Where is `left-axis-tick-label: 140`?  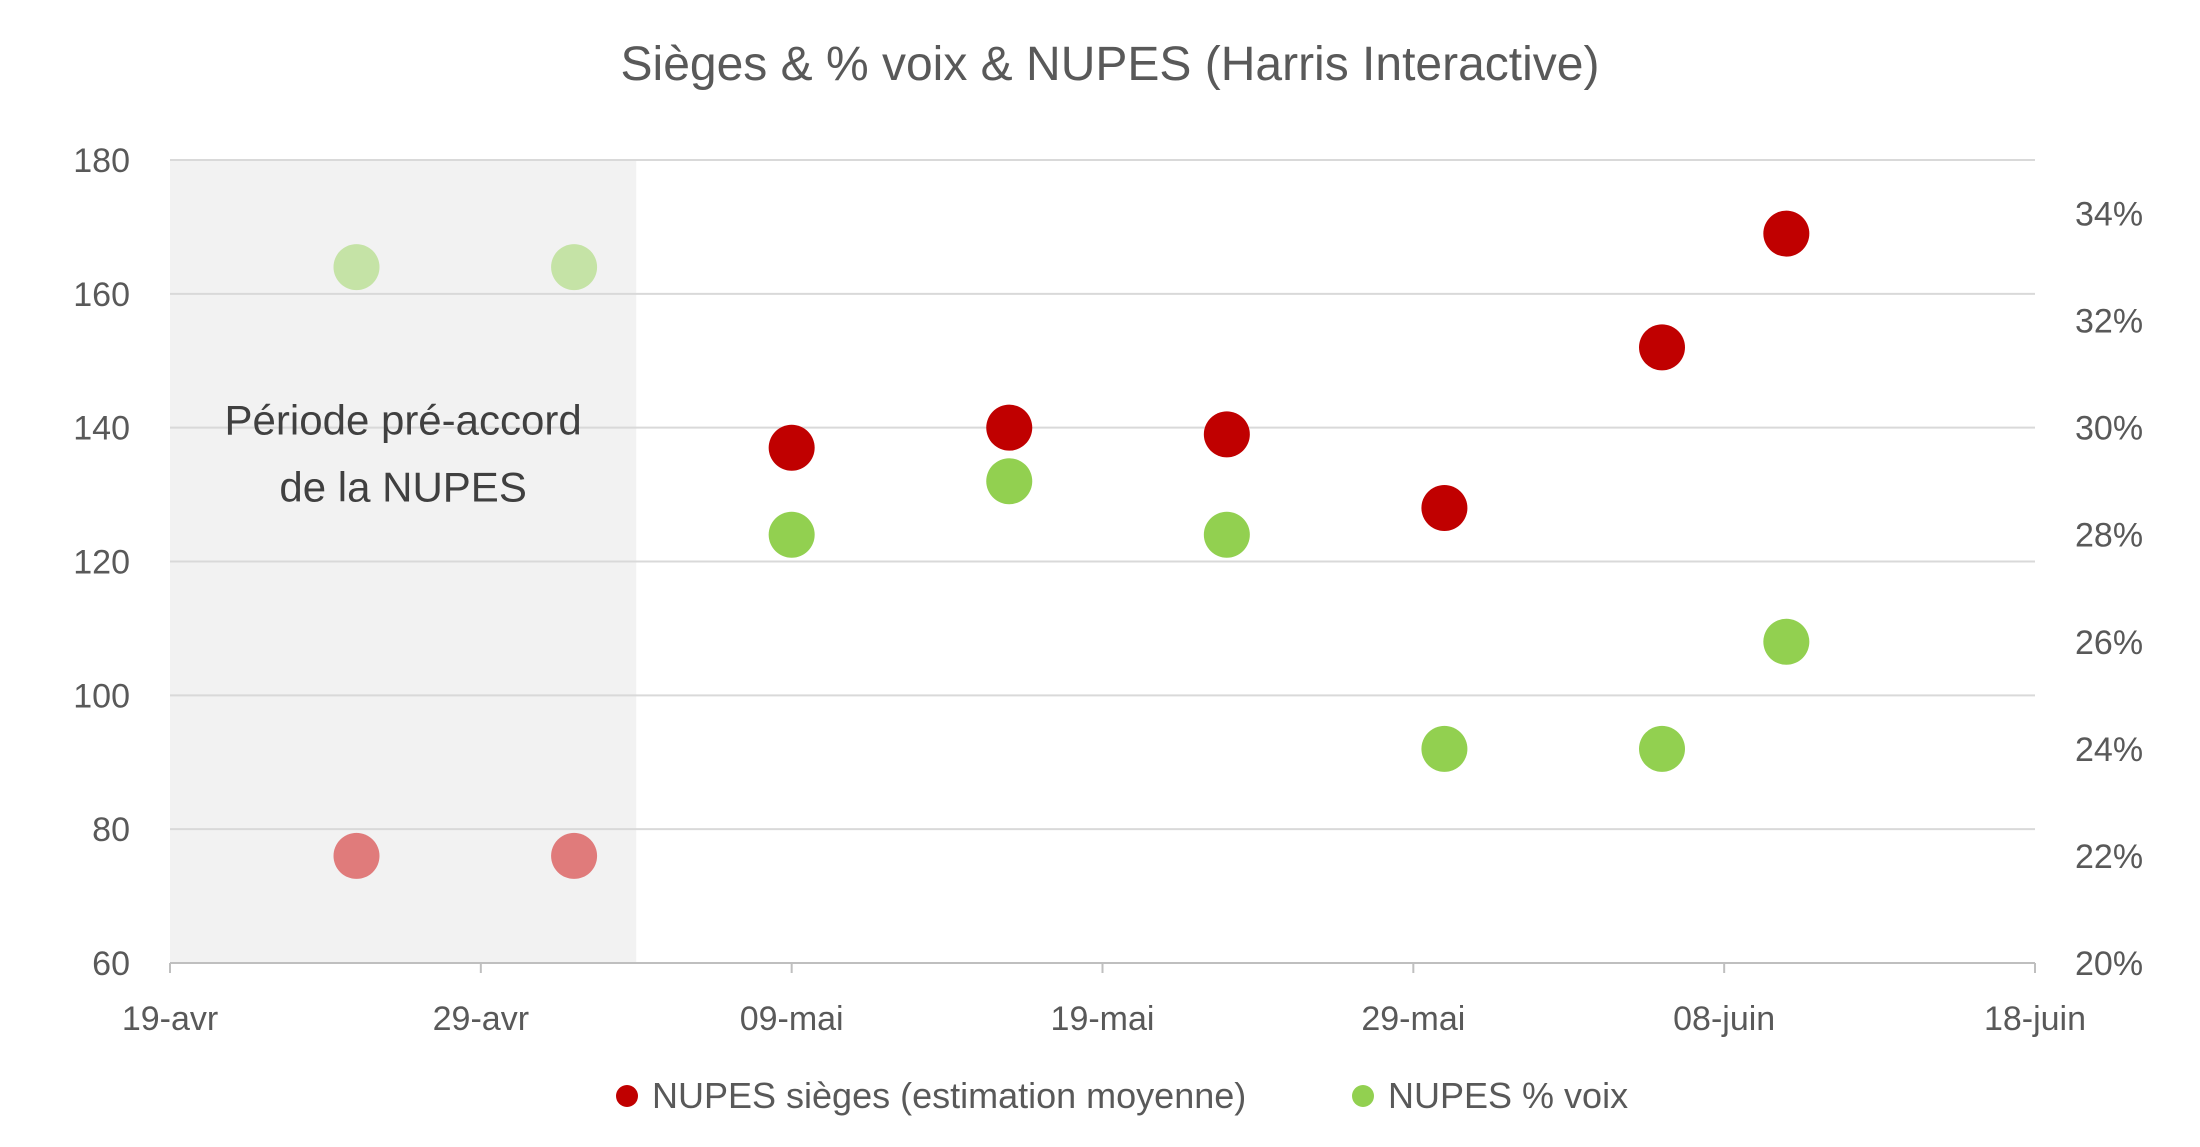
left-axis-tick-label: 140 is located at coordinates (101, 429).